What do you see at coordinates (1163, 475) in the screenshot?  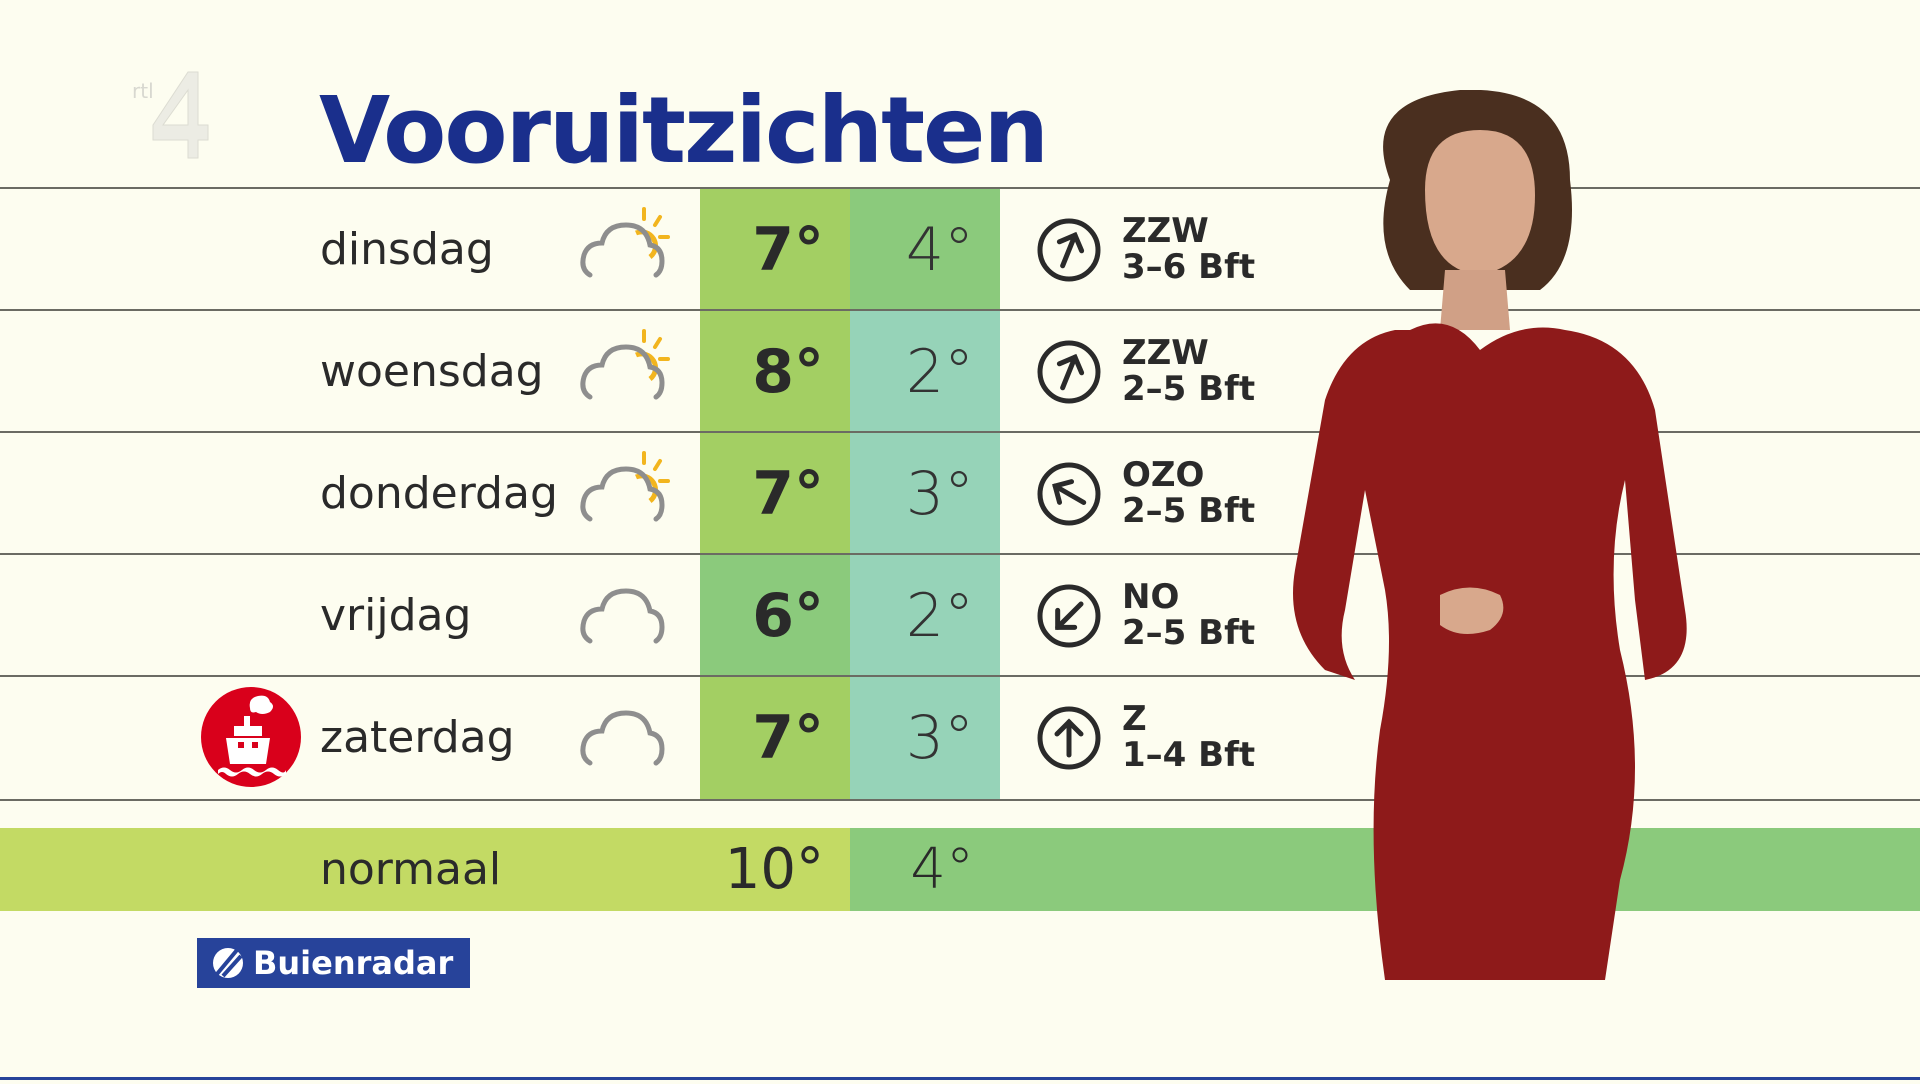 I see `wind-direction: OZO` at bounding box center [1163, 475].